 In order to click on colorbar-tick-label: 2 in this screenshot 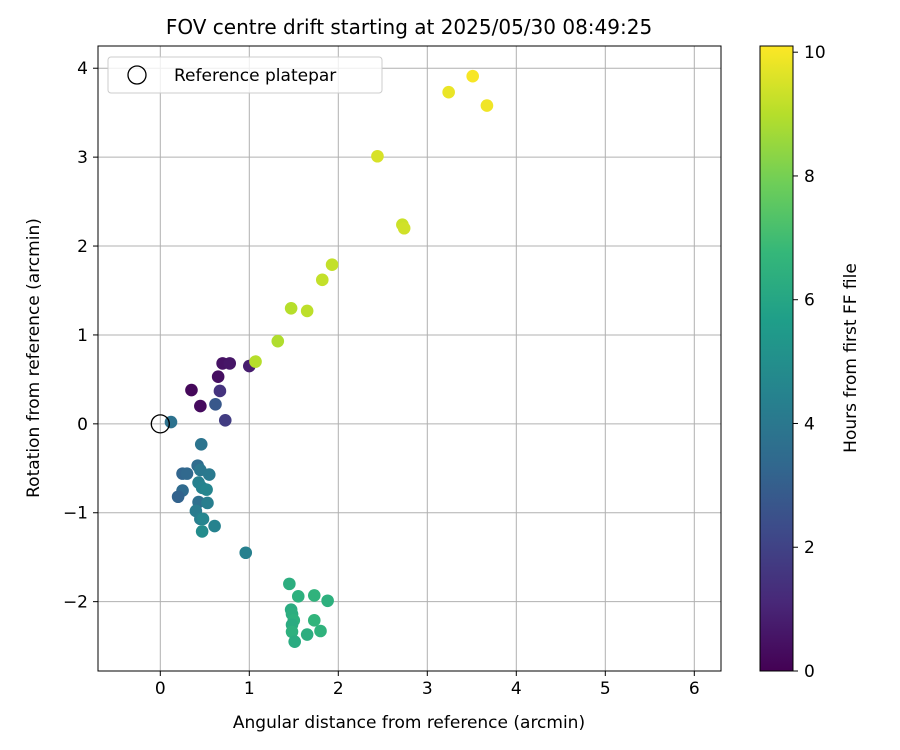, I will do `click(809, 548)`.